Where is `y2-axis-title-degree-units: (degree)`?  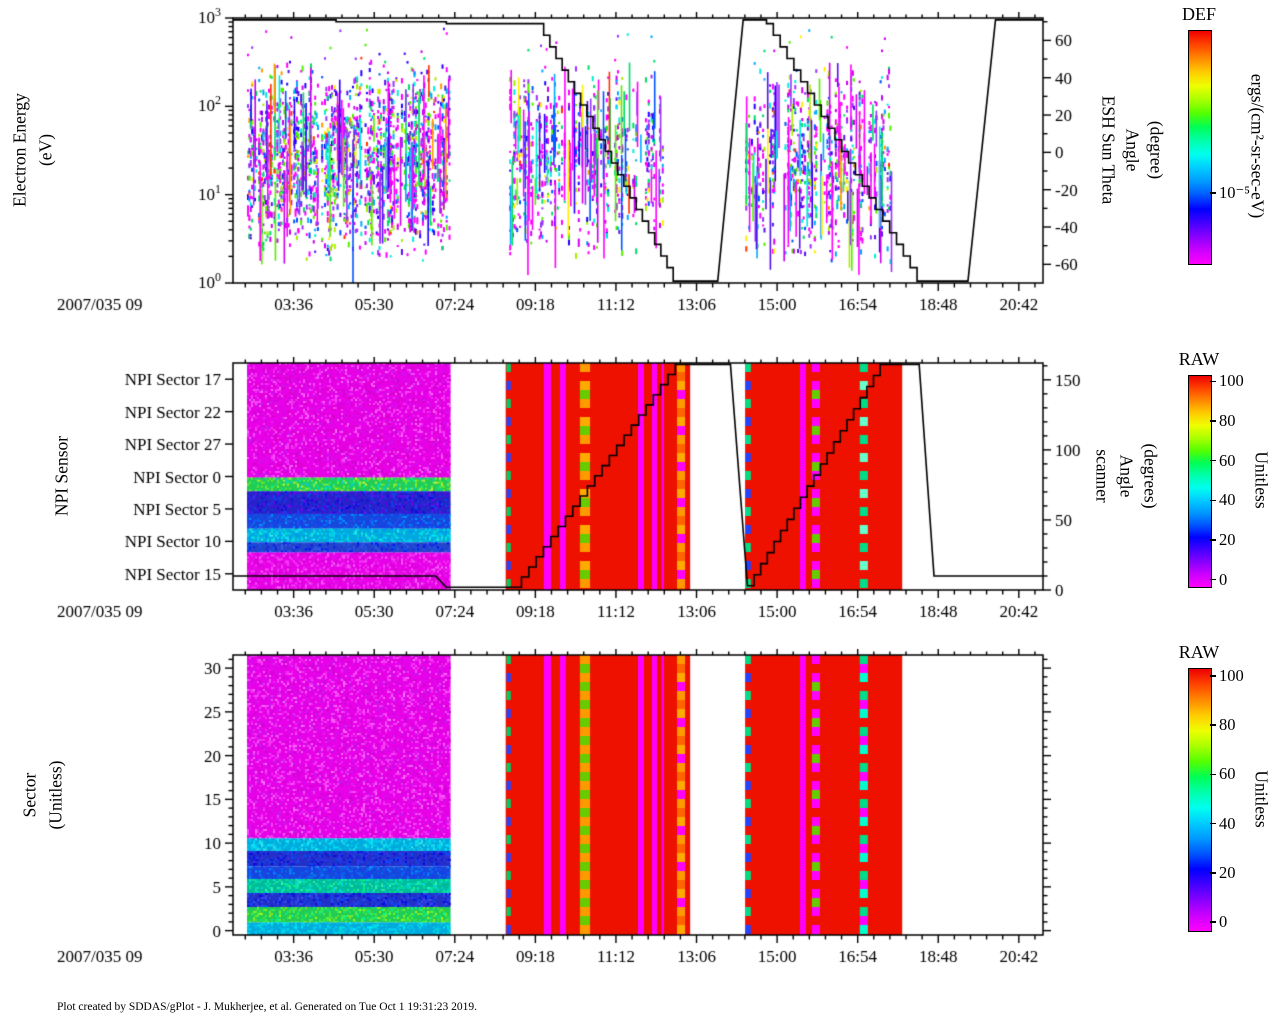
y2-axis-title-degree-units: (degree) is located at coordinates (1156, 150).